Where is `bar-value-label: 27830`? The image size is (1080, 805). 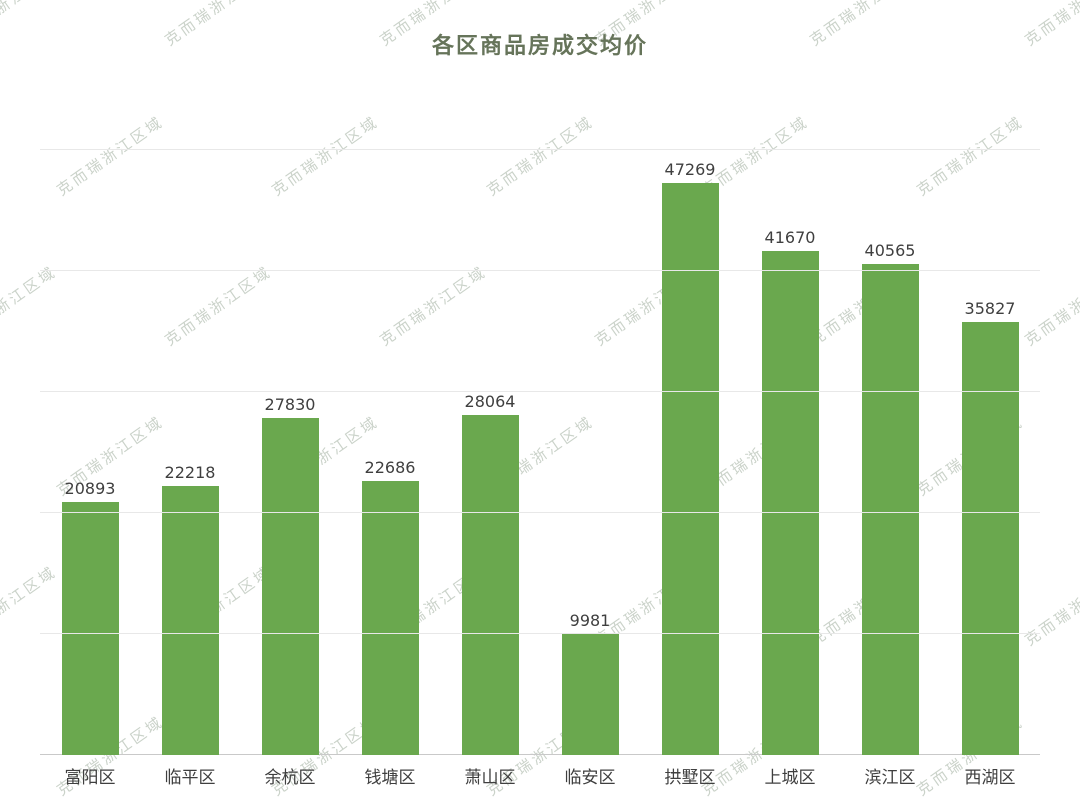 bar-value-label: 27830 is located at coordinates (290, 405).